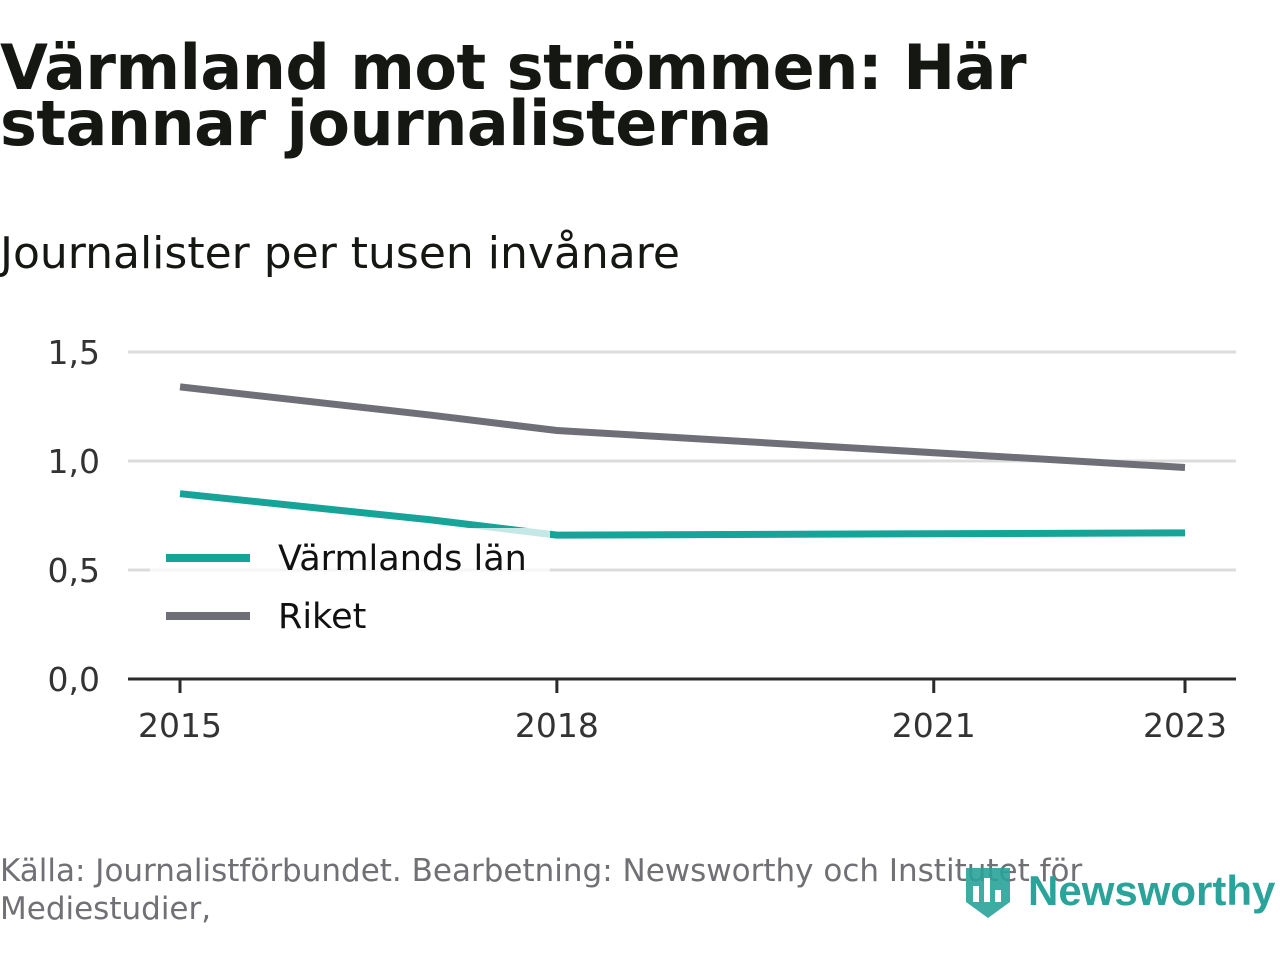 The image size is (1280, 960). I want to click on newsworthy-logo: Newsworthy, so click(1118, 891).